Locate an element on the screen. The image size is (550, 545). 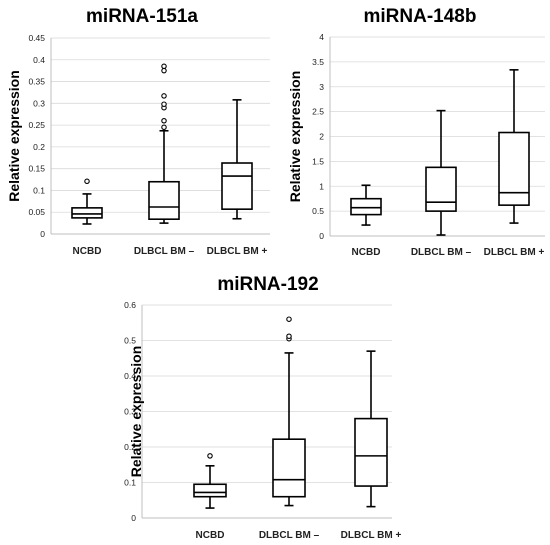
y-tick-label: 0.45 is located at coordinates (36, 38).